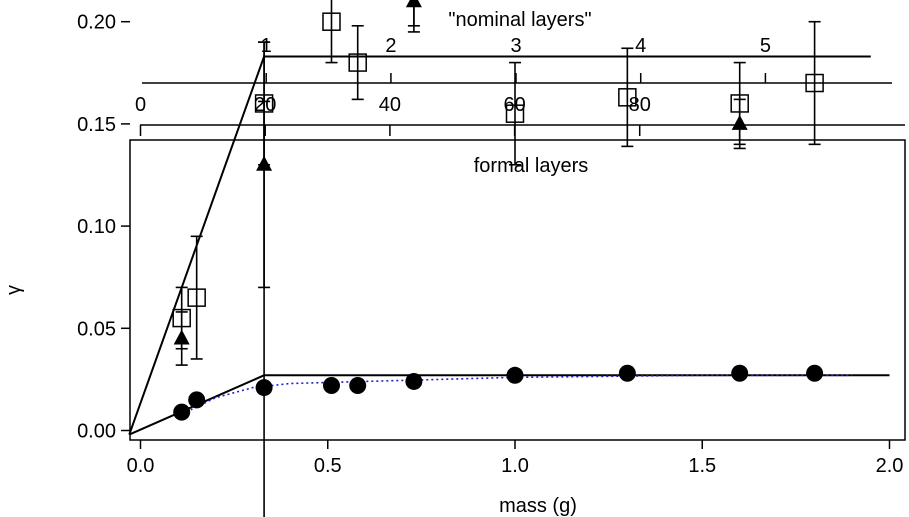  Describe the element at coordinates (531, 166) in the screenshot. I see `formal-layers-axis-label: formal layers` at that location.